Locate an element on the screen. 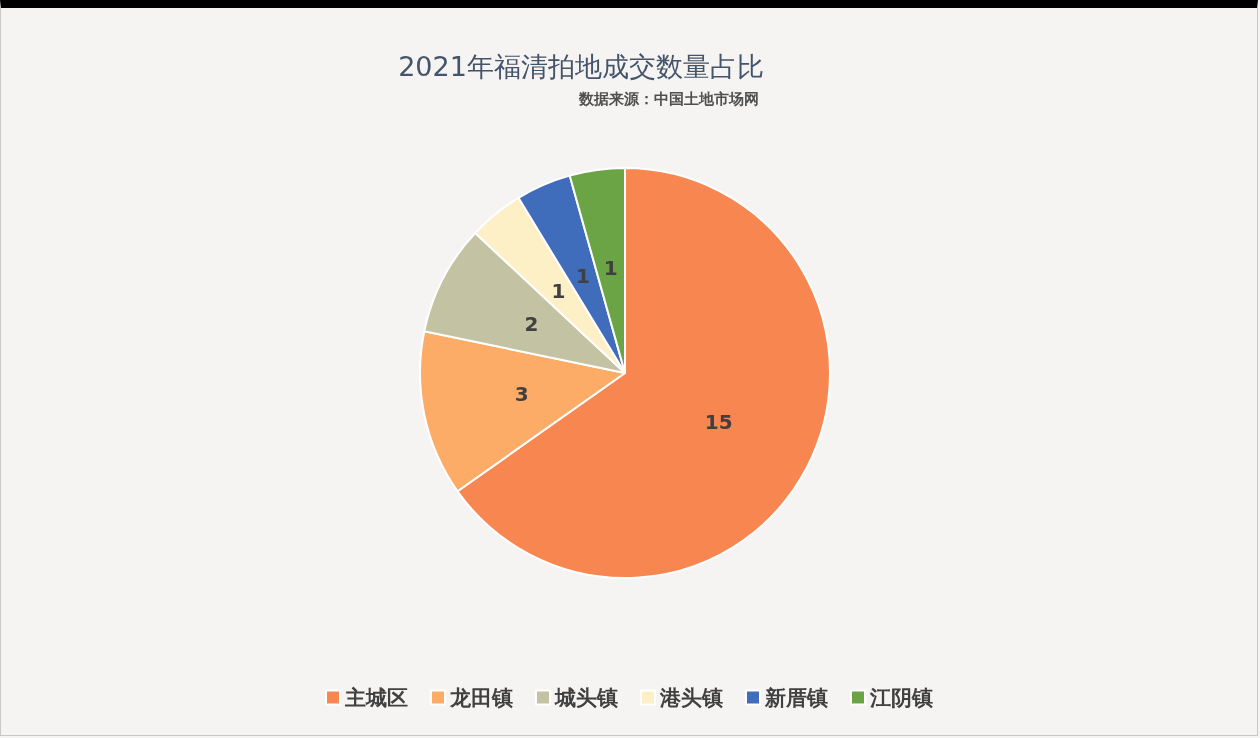  data-label: 2 is located at coordinates (531, 324).